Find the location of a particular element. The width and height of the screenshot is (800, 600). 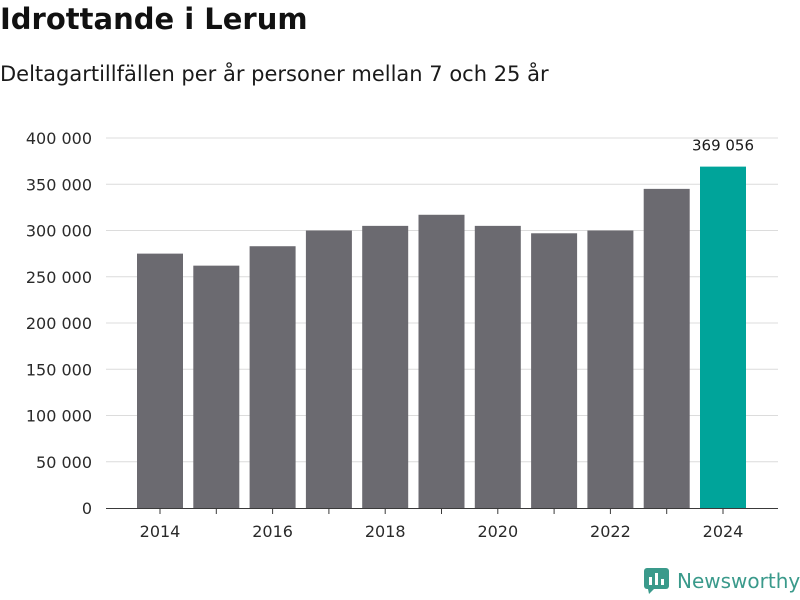

newsworthy-logo-icon is located at coordinates (656, 581).